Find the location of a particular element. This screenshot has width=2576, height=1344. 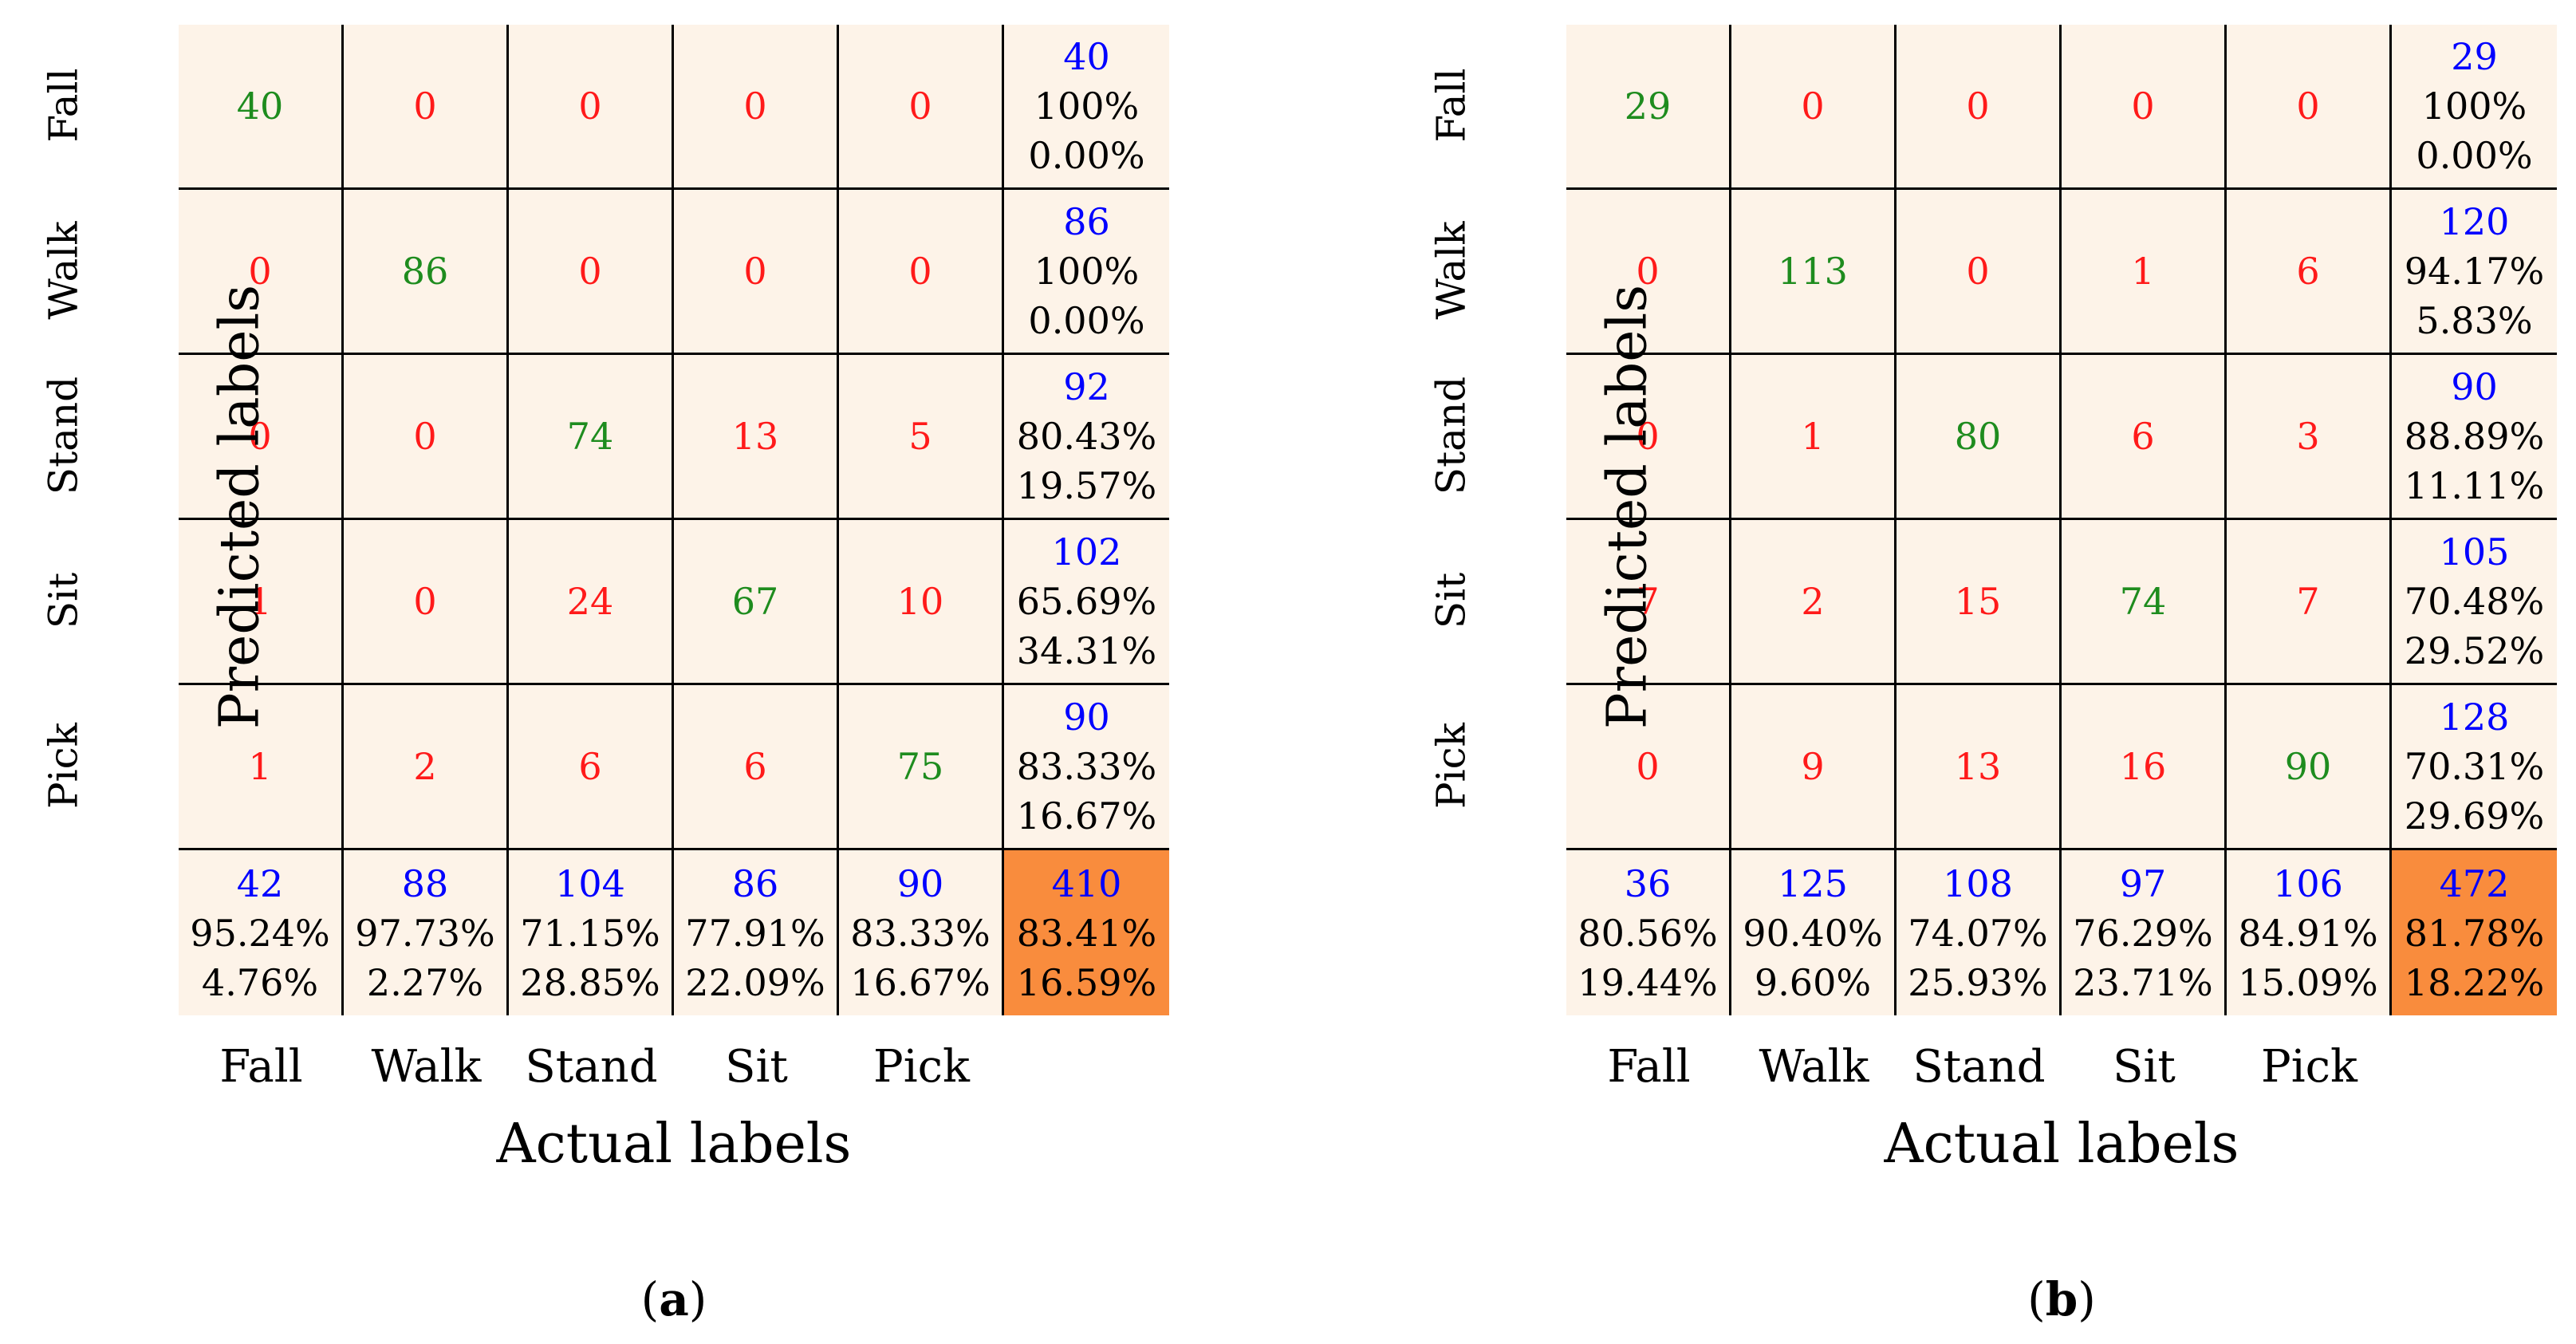

row-summary-cell-4: 90 83.33% 16.67% is located at coordinates (1086, 767).